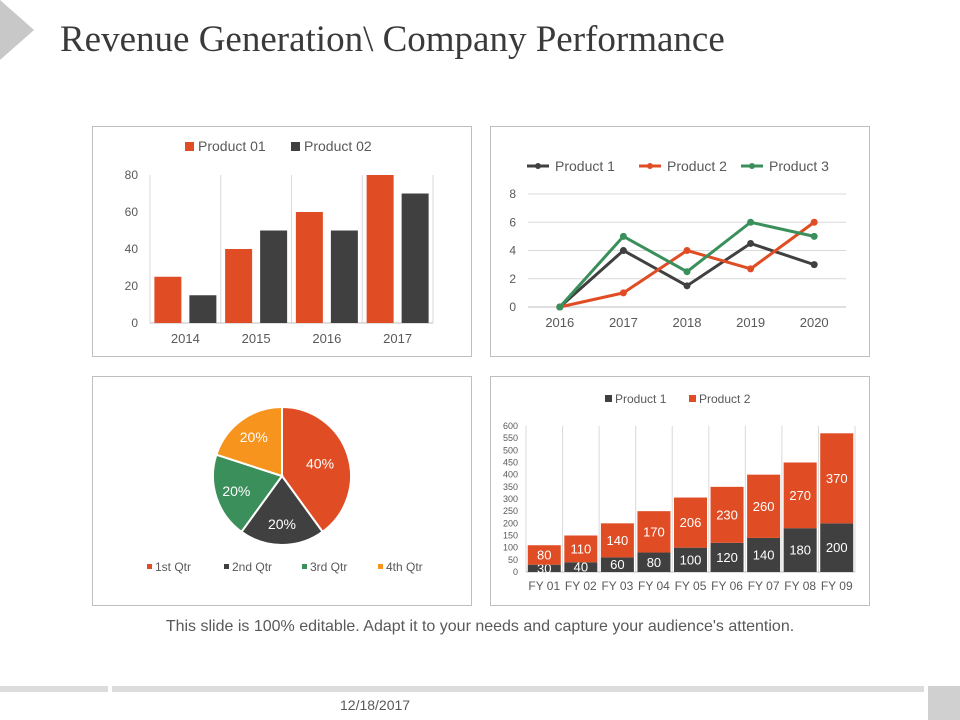  Describe the element at coordinates (512, 279) in the screenshot. I see `y-tick-label: 2` at that location.